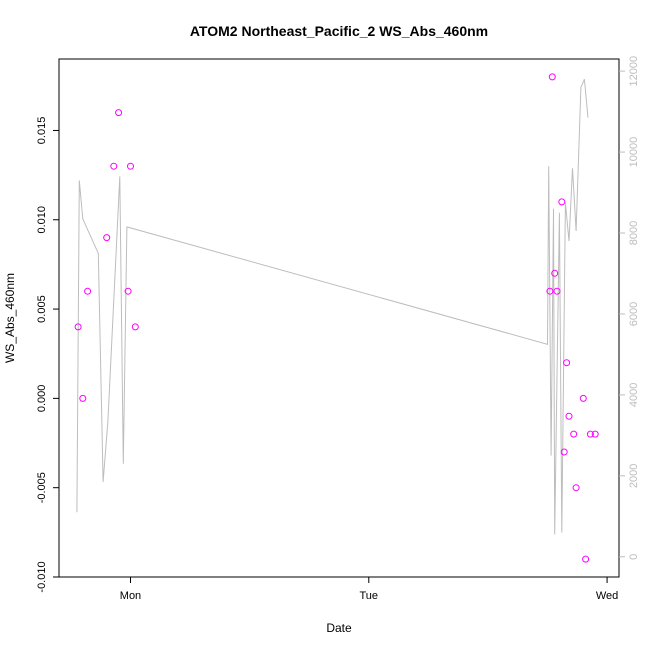 Image resolution: width=650 pixels, height=650 pixels. I want to click on y2-tick-label: 0, so click(634, 557).